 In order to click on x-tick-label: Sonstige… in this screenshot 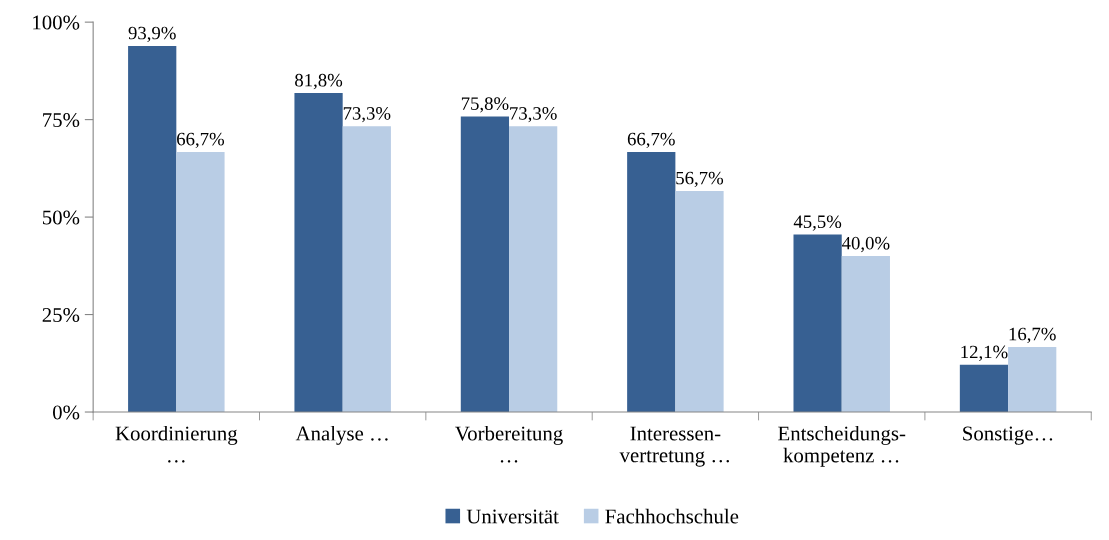, I will do `click(1008, 435)`.